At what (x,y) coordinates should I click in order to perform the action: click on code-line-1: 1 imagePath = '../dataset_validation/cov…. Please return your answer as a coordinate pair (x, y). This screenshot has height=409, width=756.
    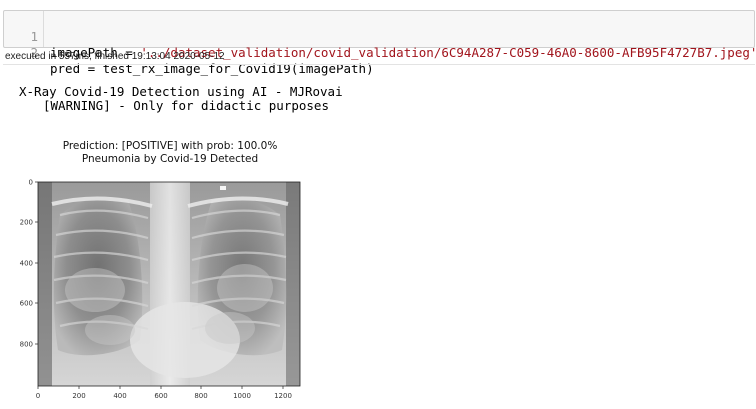
    Looking at the image, I should click on (19, 21).